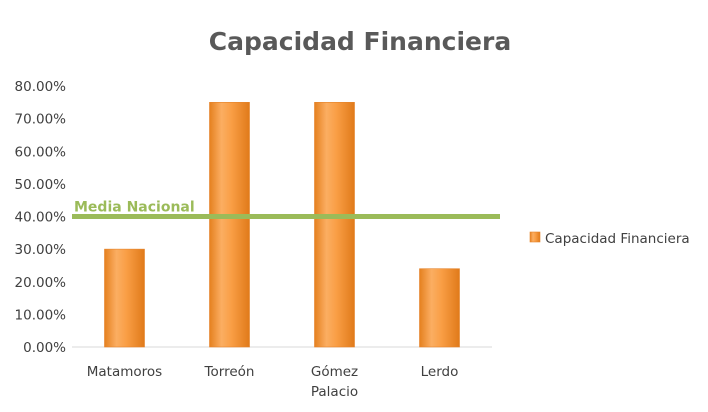  Describe the element at coordinates (44, 348) in the screenshot. I see `y-tick-label: 0.00%` at that location.